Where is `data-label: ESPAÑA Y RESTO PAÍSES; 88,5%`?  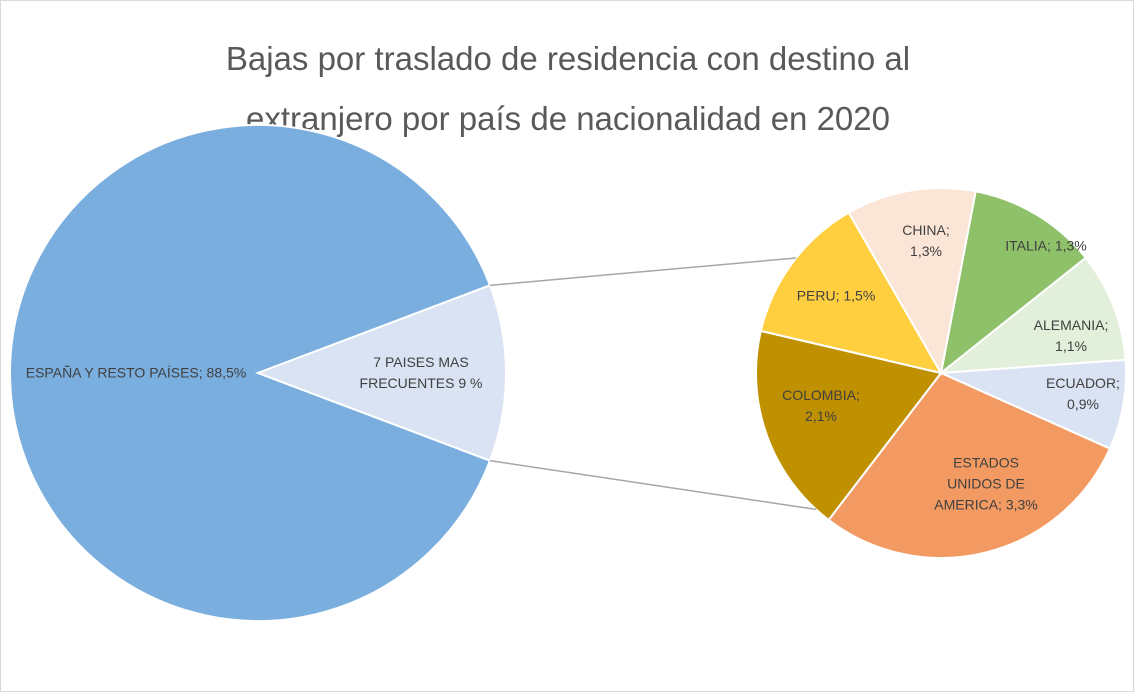
data-label: ESPAÑA Y RESTO PAÍSES; 88,5% is located at coordinates (136, 373).